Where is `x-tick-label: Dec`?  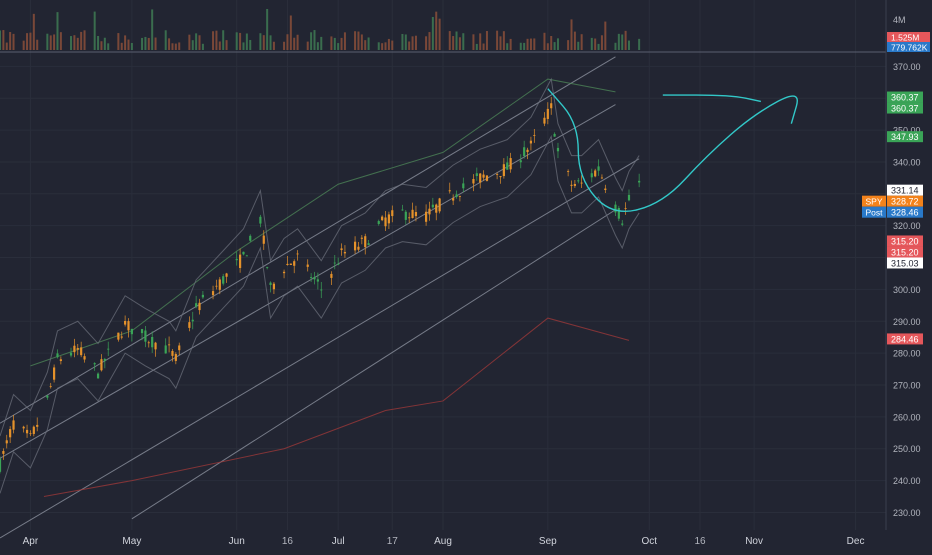 x-tick-label: Dec is located at coordinates (856, 541).